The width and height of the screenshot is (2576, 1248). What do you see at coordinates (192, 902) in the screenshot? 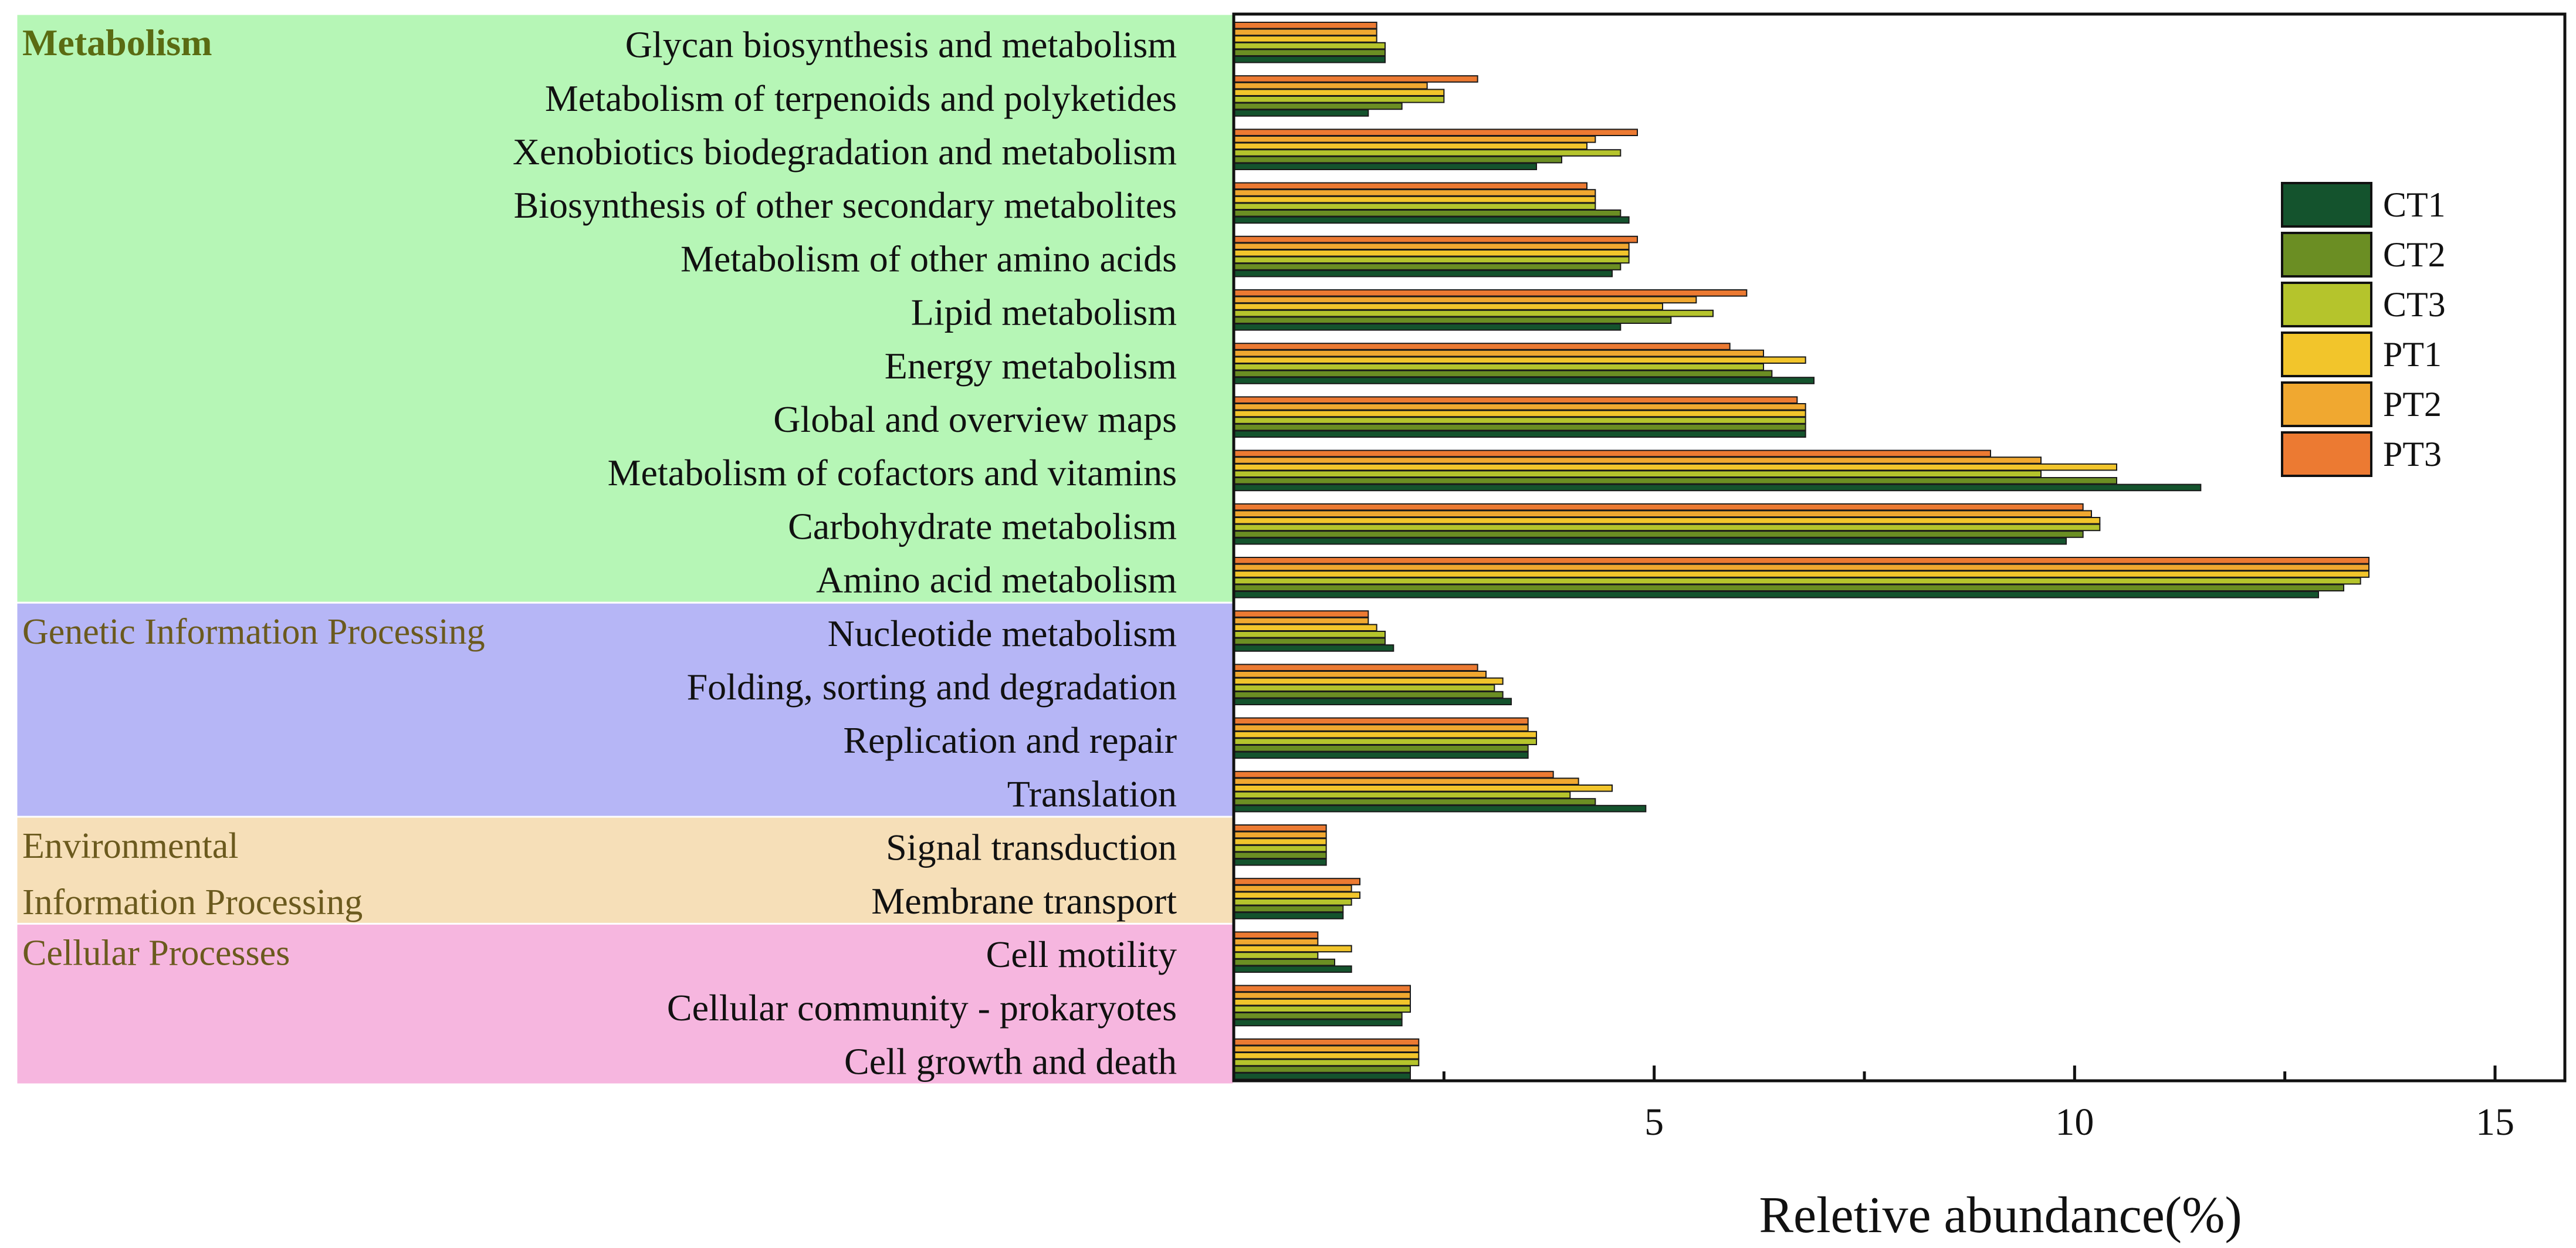
I see `category-label: Information Processing` at bounding box center [192, 902].